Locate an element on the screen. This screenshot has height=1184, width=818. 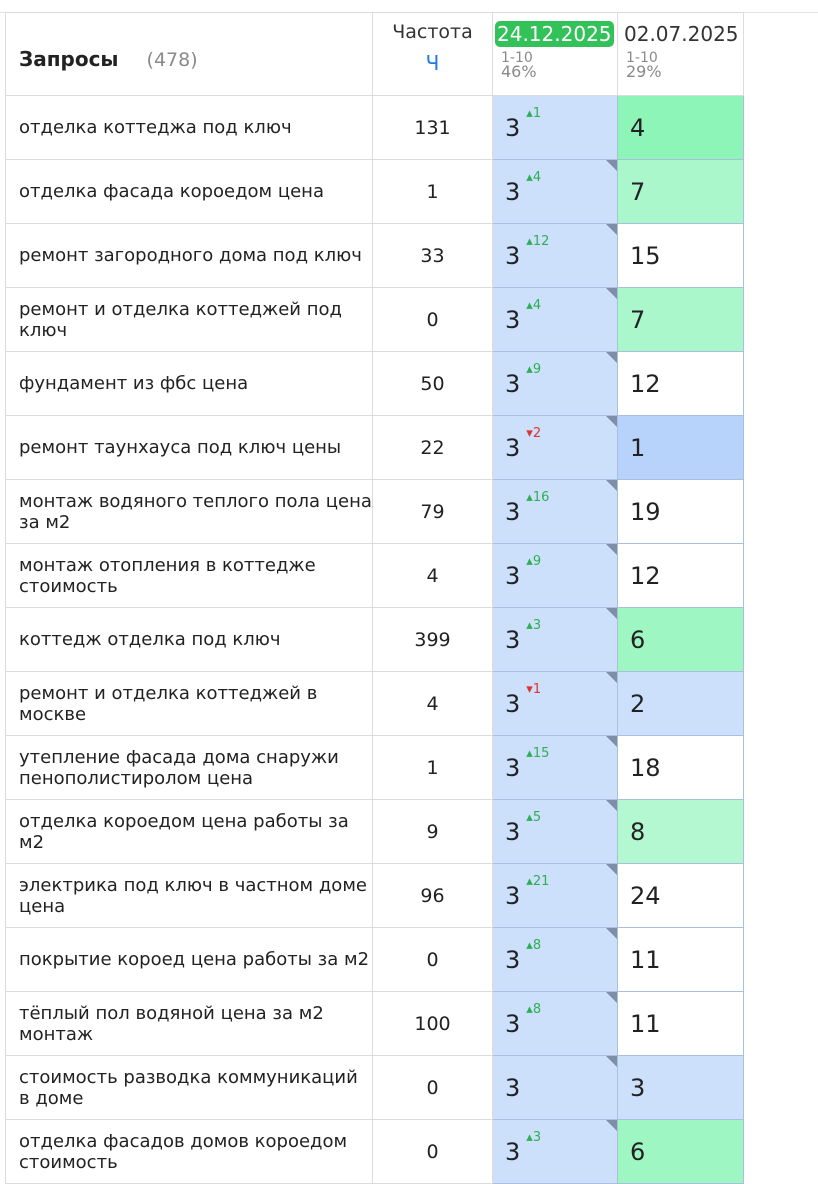
position-cell-current: 3 ▴16 is located at coordinates (555, 511).